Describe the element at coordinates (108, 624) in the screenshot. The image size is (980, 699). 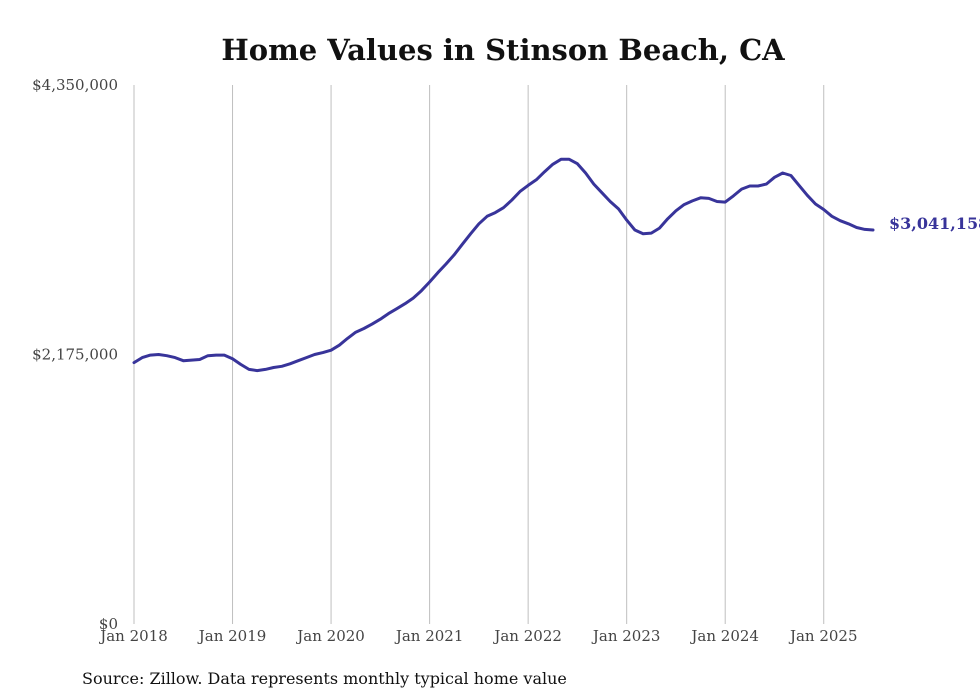
I see `y-tick-label: $0` at that location.